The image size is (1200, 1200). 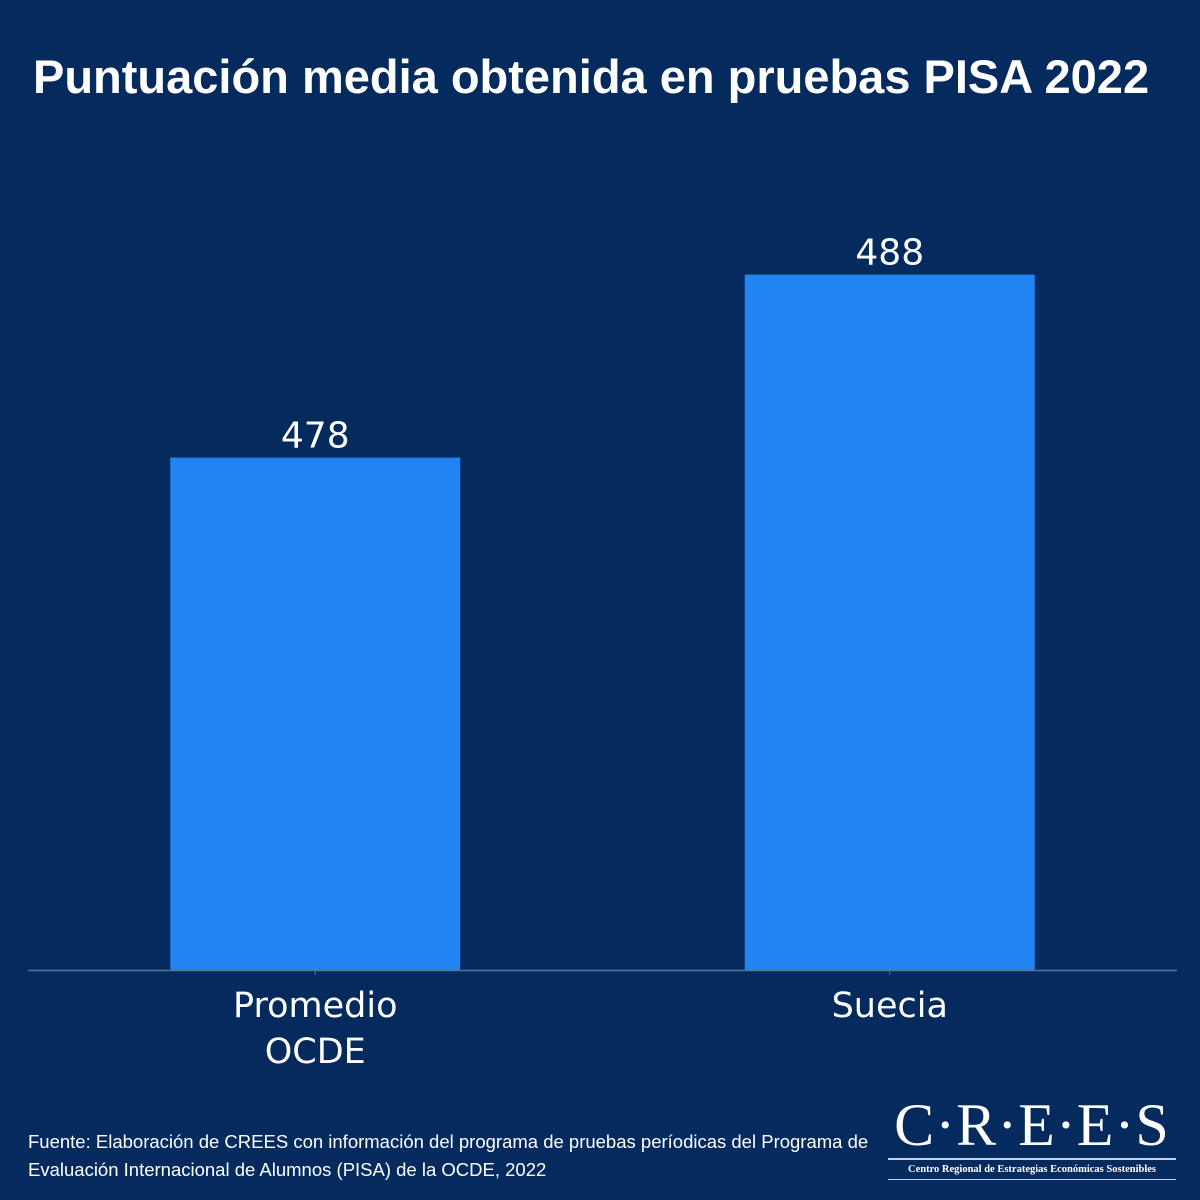 What do you see at coordinates (890, 1006) in the screenshot?
I see `category-label: Suecia` at bounding box center [890, 1006].